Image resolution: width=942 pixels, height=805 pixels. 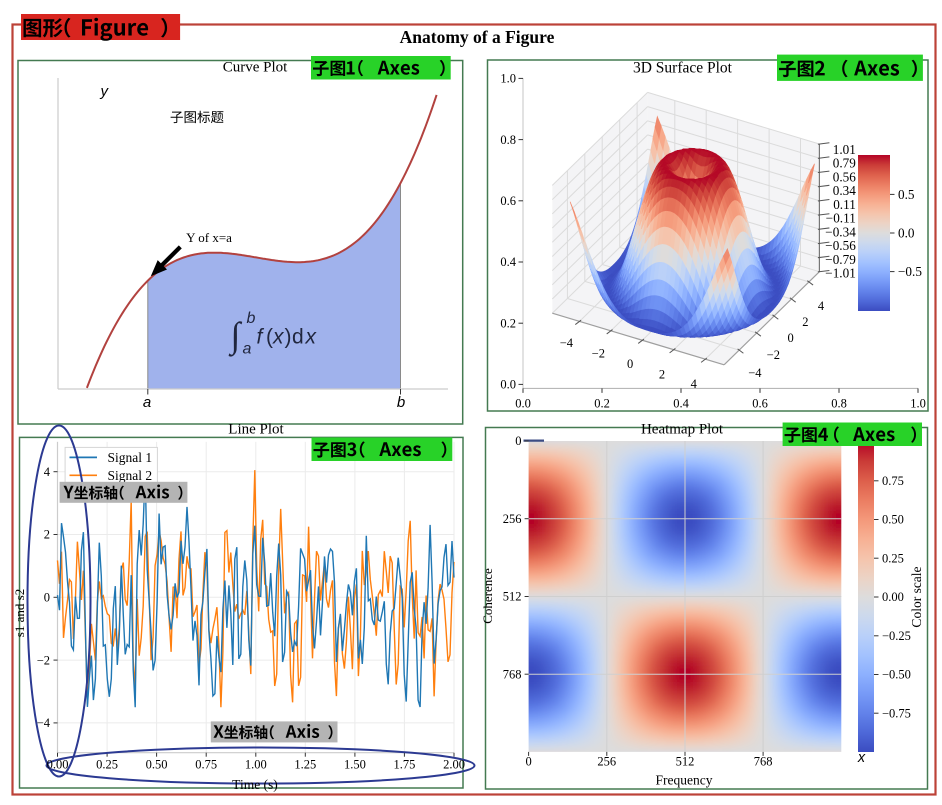 What do you see at coordinates (844, 190) in the screenshot?
I see `svg-text: 0.34` at bounding box center [844, 190].